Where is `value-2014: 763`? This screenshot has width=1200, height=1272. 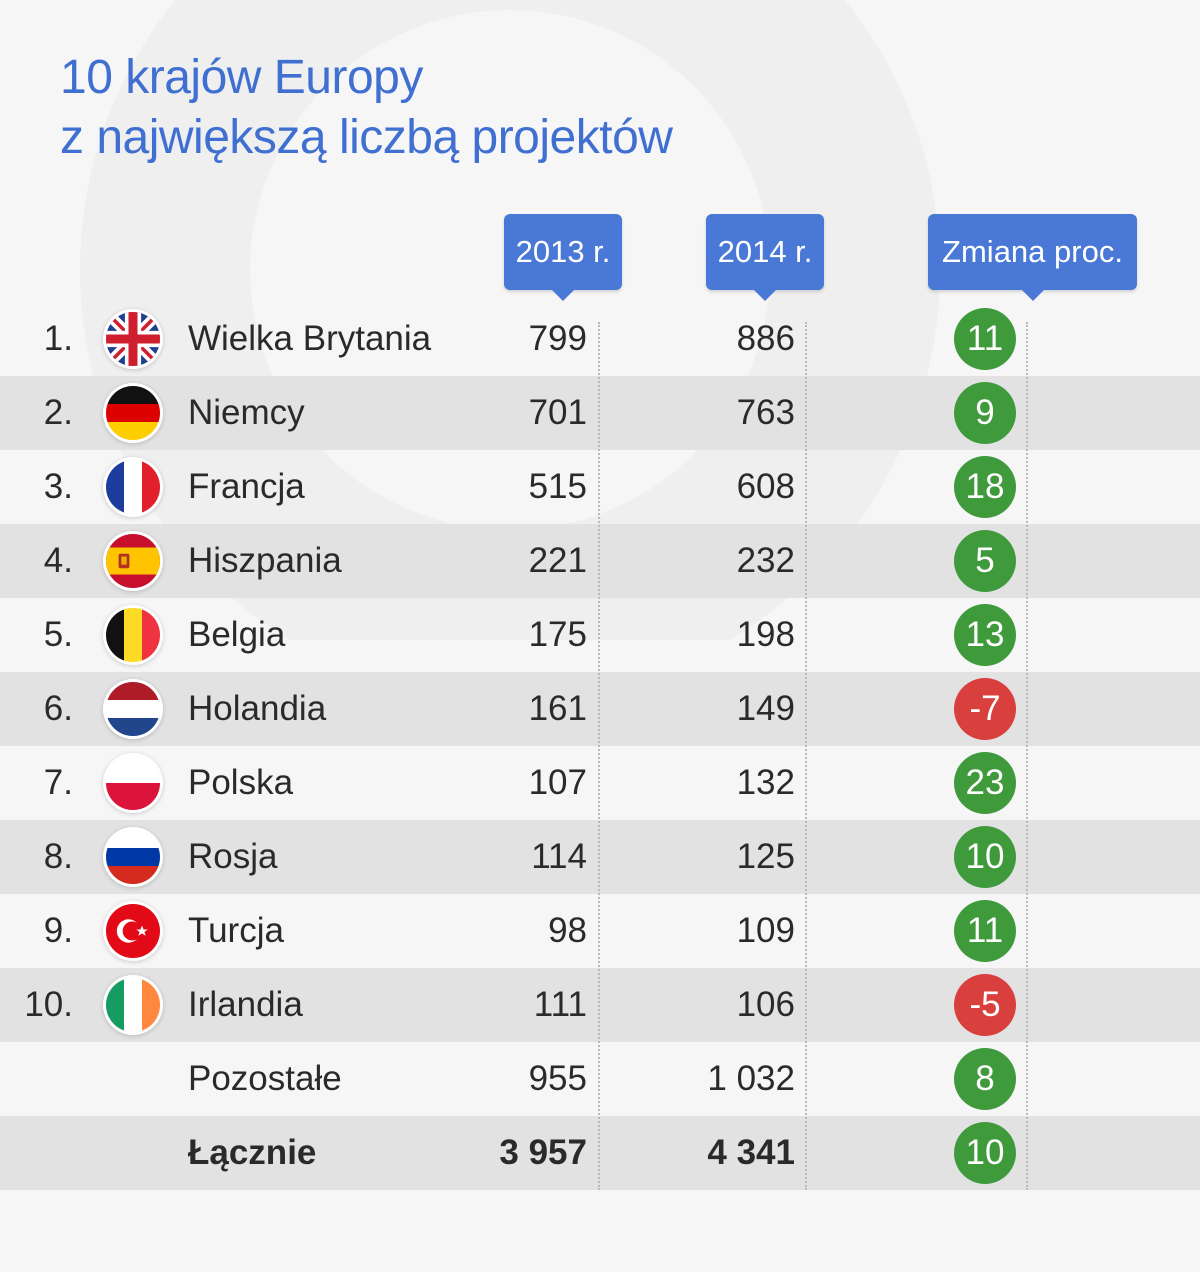
value-2014: 763 is located at coordinates (765, 412).